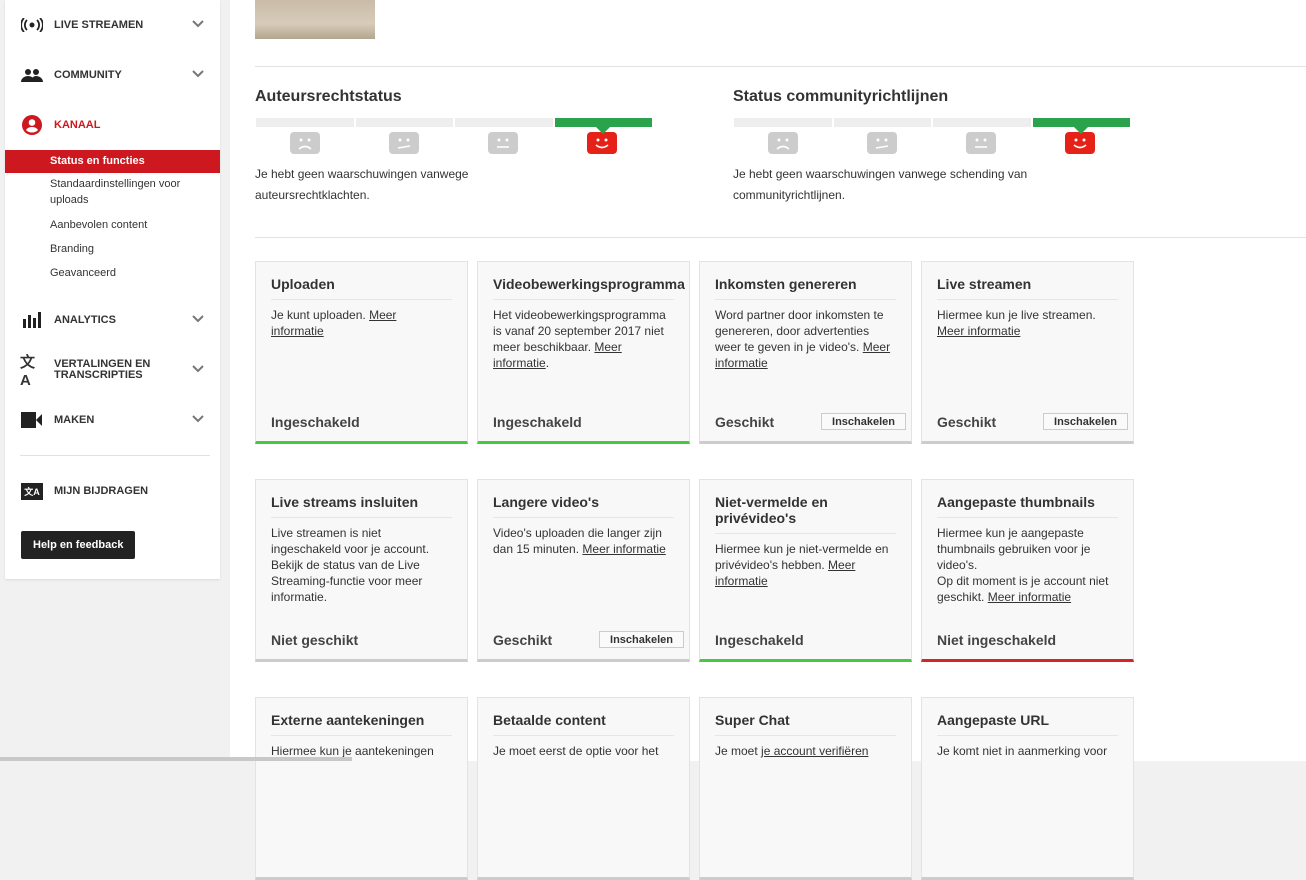 The width and height of the screenshot is (1306, 880). I want to click on translate-icon: 文A, so click(28, 371).